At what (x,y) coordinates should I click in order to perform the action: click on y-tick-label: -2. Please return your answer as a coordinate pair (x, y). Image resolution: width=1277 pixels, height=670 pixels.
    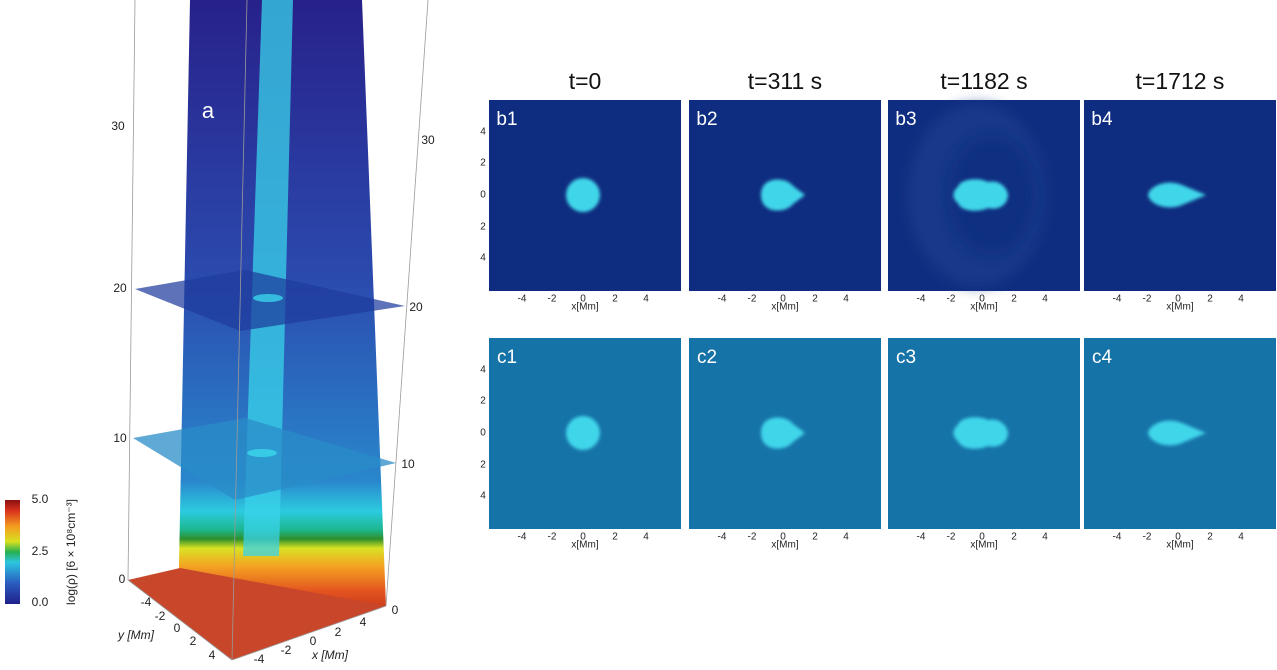
    Looking at the image, I should click on (160, 616).